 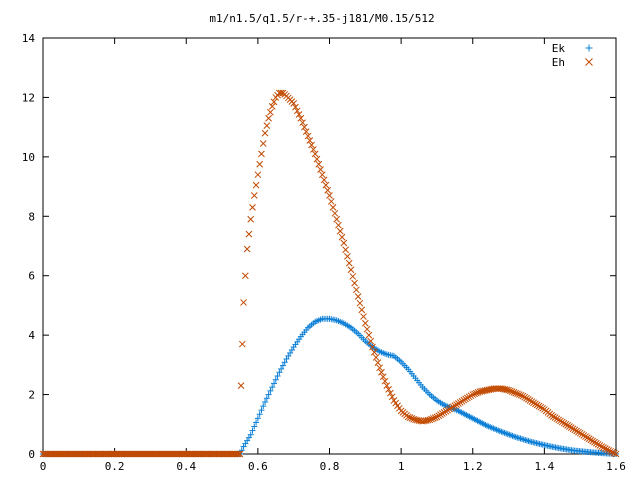 What do you see at coordinates (401, 255) in the screenshot?
I see `x-tick: 1` at bounding box center [401, 255].